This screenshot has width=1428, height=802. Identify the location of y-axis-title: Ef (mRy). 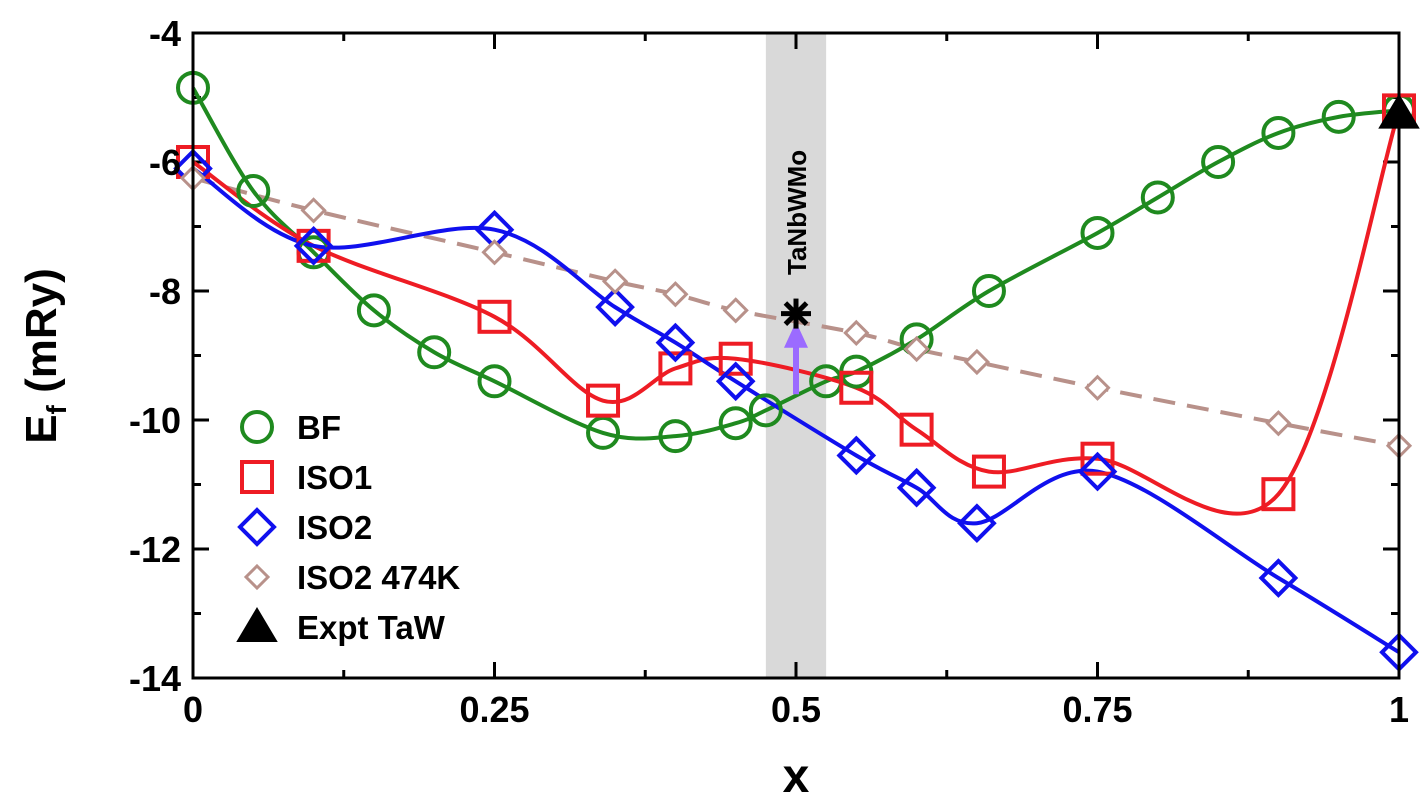
(44, 356).